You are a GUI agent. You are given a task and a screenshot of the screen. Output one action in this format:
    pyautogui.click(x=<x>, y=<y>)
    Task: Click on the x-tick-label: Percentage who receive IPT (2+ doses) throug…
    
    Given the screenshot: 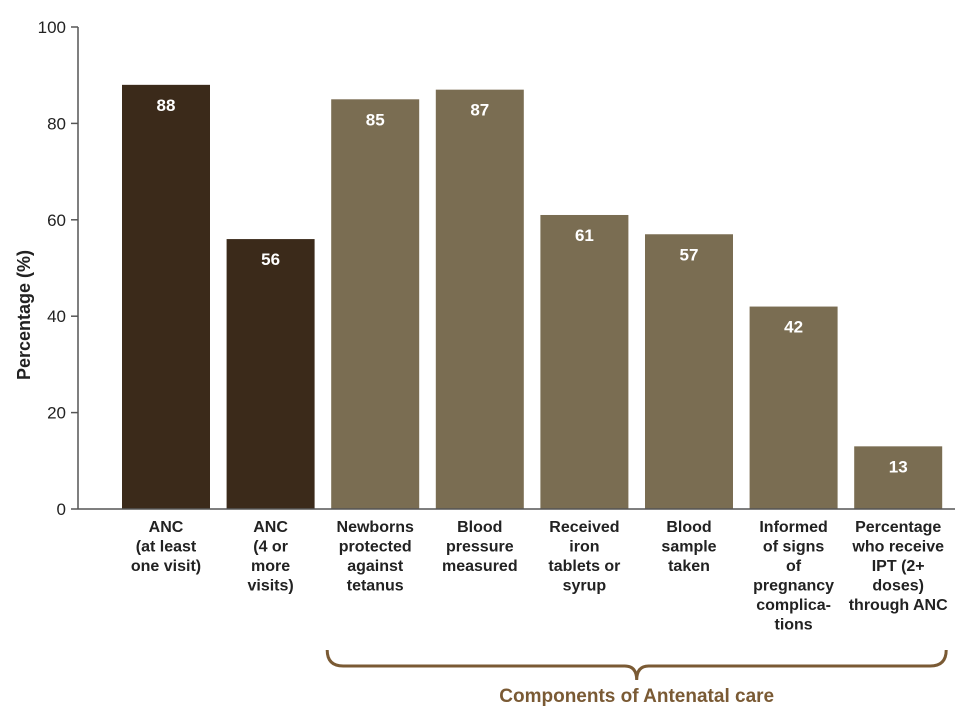 What is the action you would take?
    pyautogui.click(x=898, y=566)
    